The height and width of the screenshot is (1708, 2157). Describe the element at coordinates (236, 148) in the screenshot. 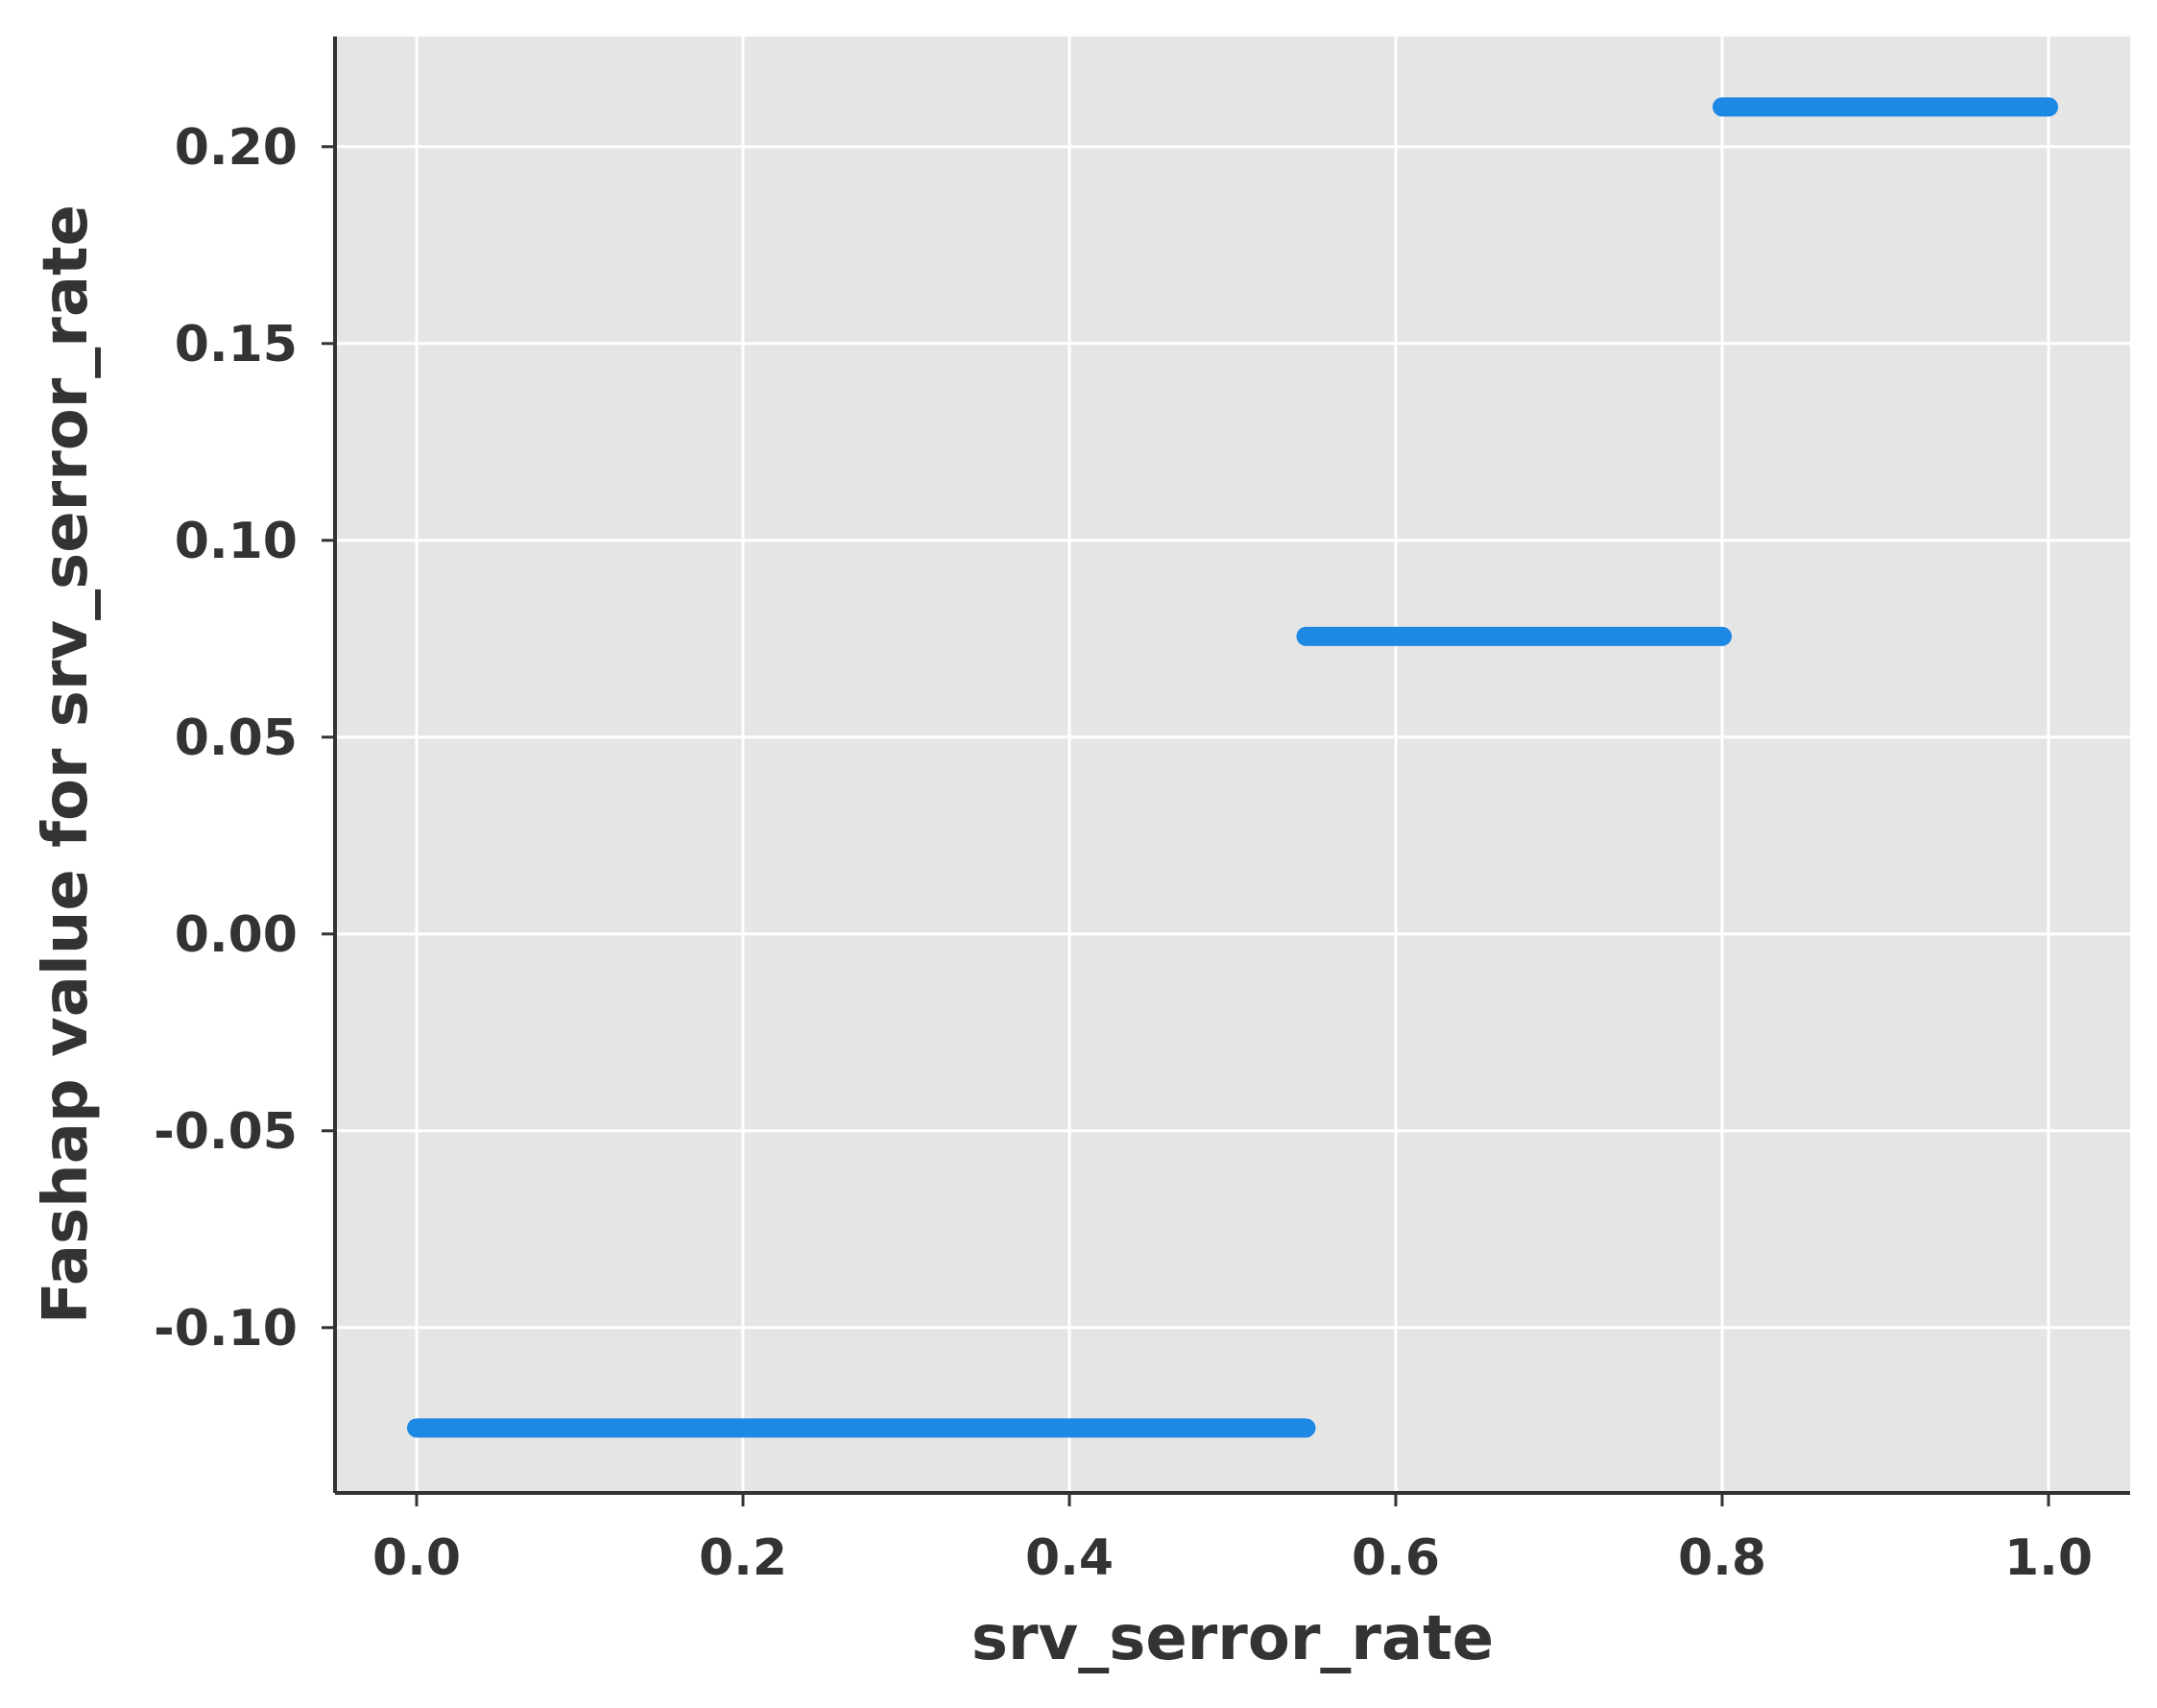

I see `y-tick-label: 0.20` at that location.